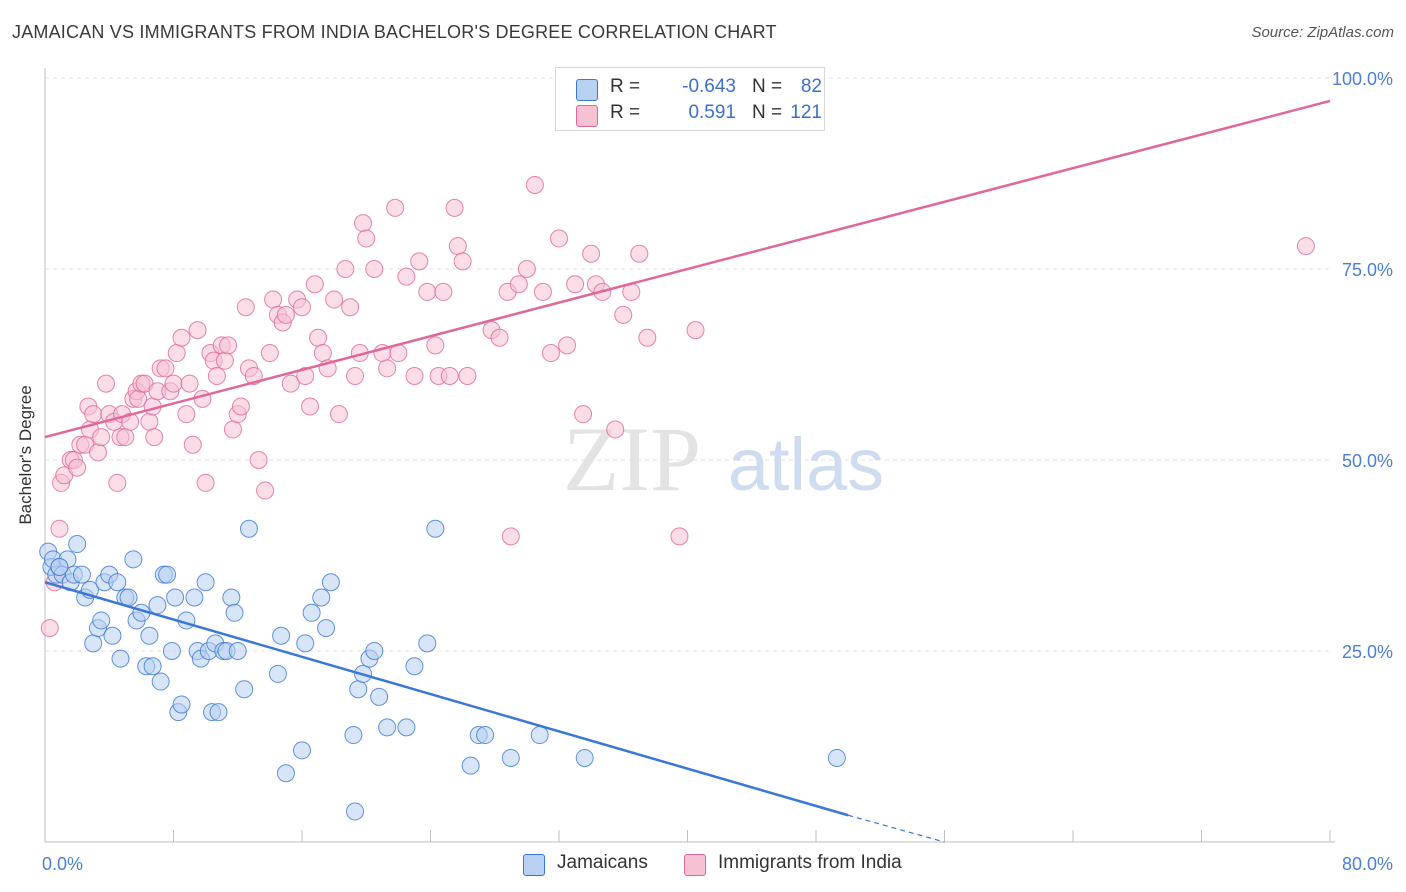 The image size is (1406, 892). What do you see at coordinates (811, 86) in the screenshot?
I see `n-value: 82` at bounding box center [811, 86].